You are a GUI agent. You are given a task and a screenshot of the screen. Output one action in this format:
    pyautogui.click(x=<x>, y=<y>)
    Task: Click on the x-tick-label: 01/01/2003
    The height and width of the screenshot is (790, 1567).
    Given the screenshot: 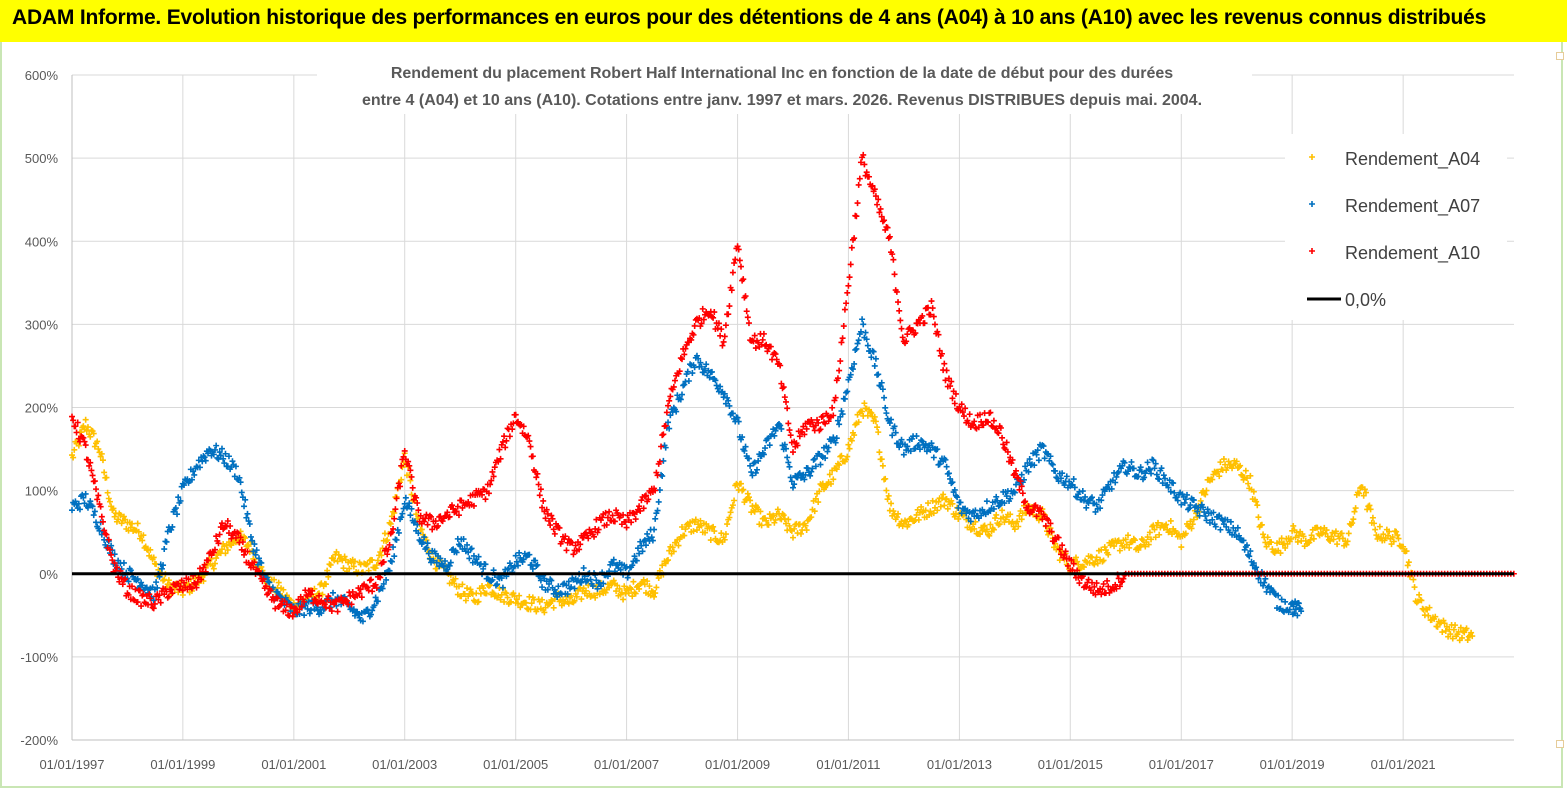 What is the action you would take?
    pyautogui.click(x=404, y=764)
    